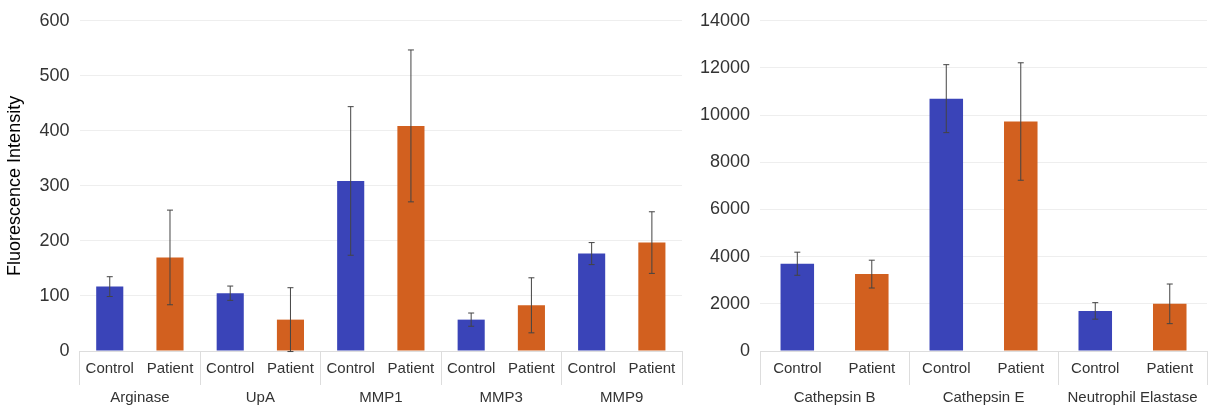  What do you see at coordinates (140, 397) in the screenshot?
I see `x-tick-label: Arginase` at bounding box center [140, 397].